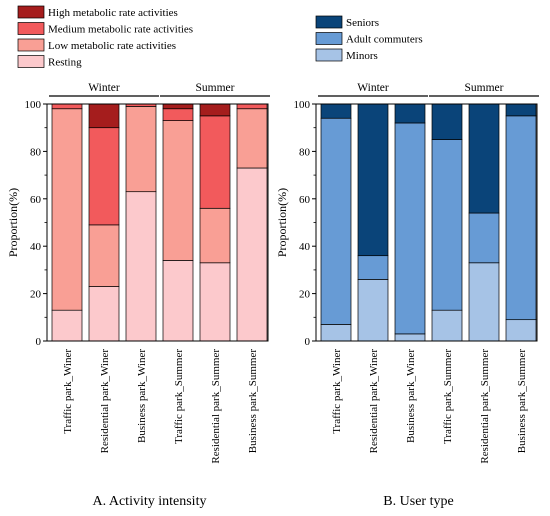  I want to click on legend-label: Adult commuters, so click(384, 40).